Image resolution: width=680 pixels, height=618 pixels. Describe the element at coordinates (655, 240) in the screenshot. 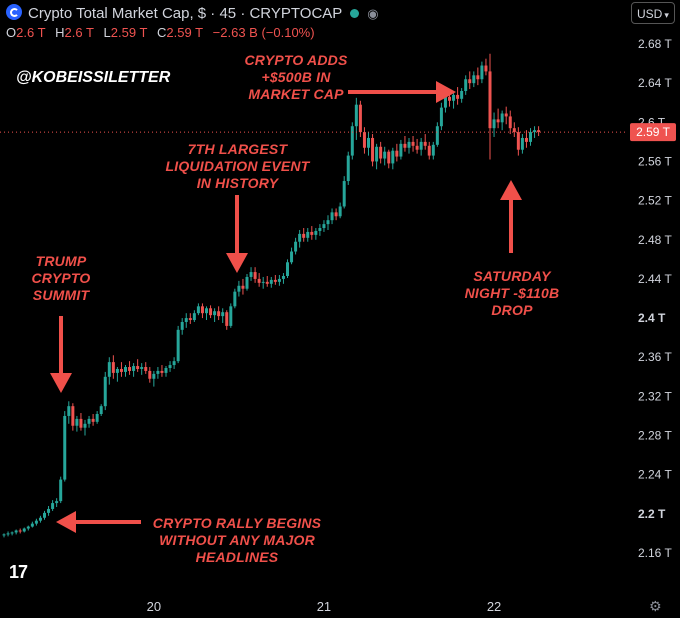

I see `y-tick-label: 2.48 T` at that location.